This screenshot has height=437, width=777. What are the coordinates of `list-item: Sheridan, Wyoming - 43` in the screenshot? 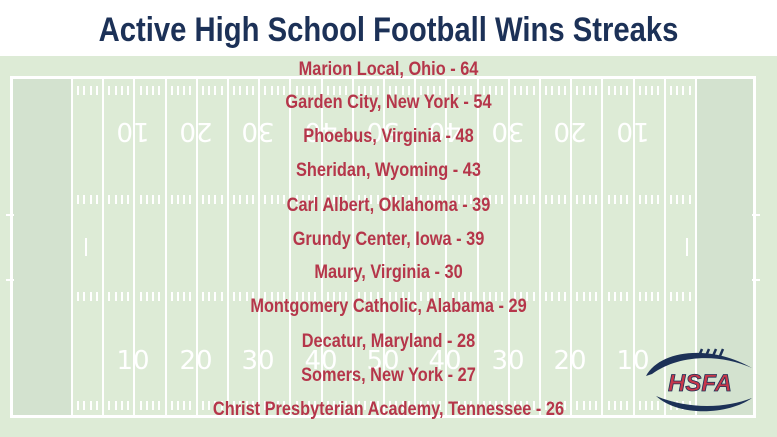 It's located at (388, 170).